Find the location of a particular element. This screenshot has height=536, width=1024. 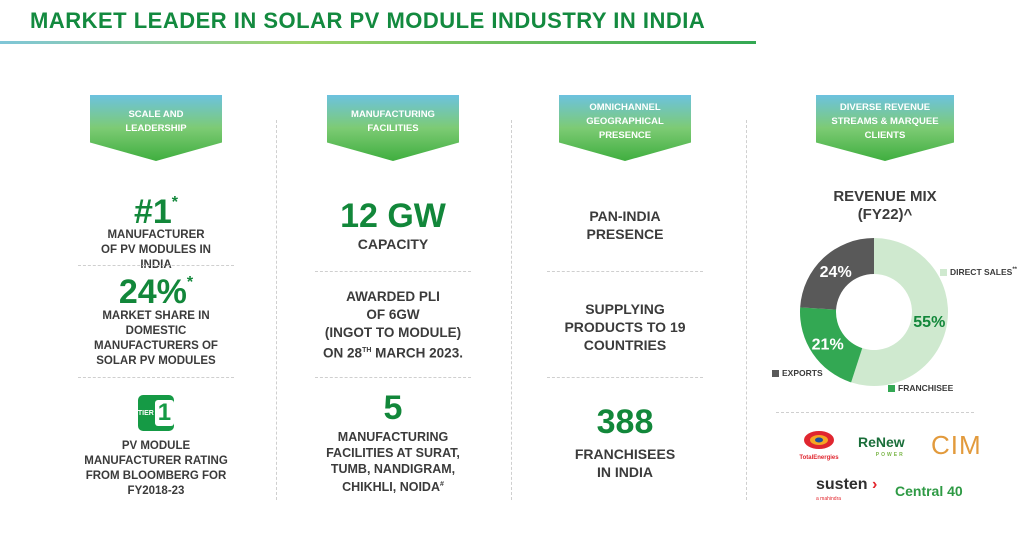

scale-leadership-banner: SCALE AND LEADERSHIP is located at coordinates (156, 128).